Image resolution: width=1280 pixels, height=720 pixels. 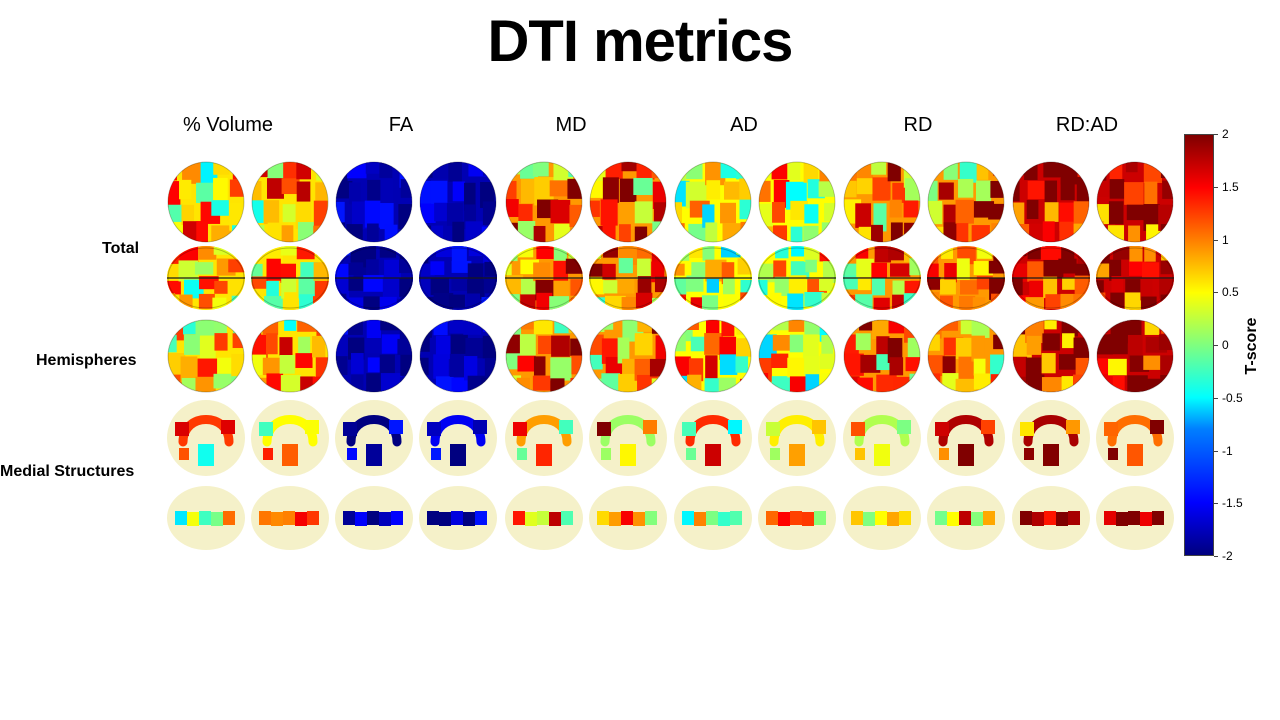 What do you see at coordinates (1199, 345) in the screenshot?
I see `colorbar-gradient` at bounding box center [1199, 345].